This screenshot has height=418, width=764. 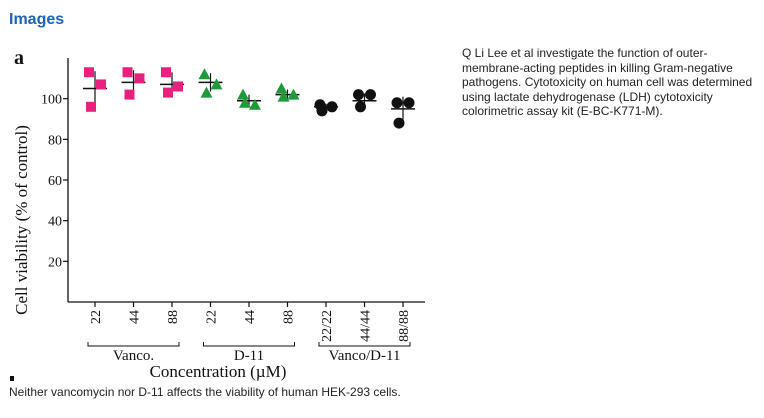 What do you see at coordinates (218, 371) in the screenshot?
I see `x-axis-label: Concentration (µM)` at bounding box center [218, 371].